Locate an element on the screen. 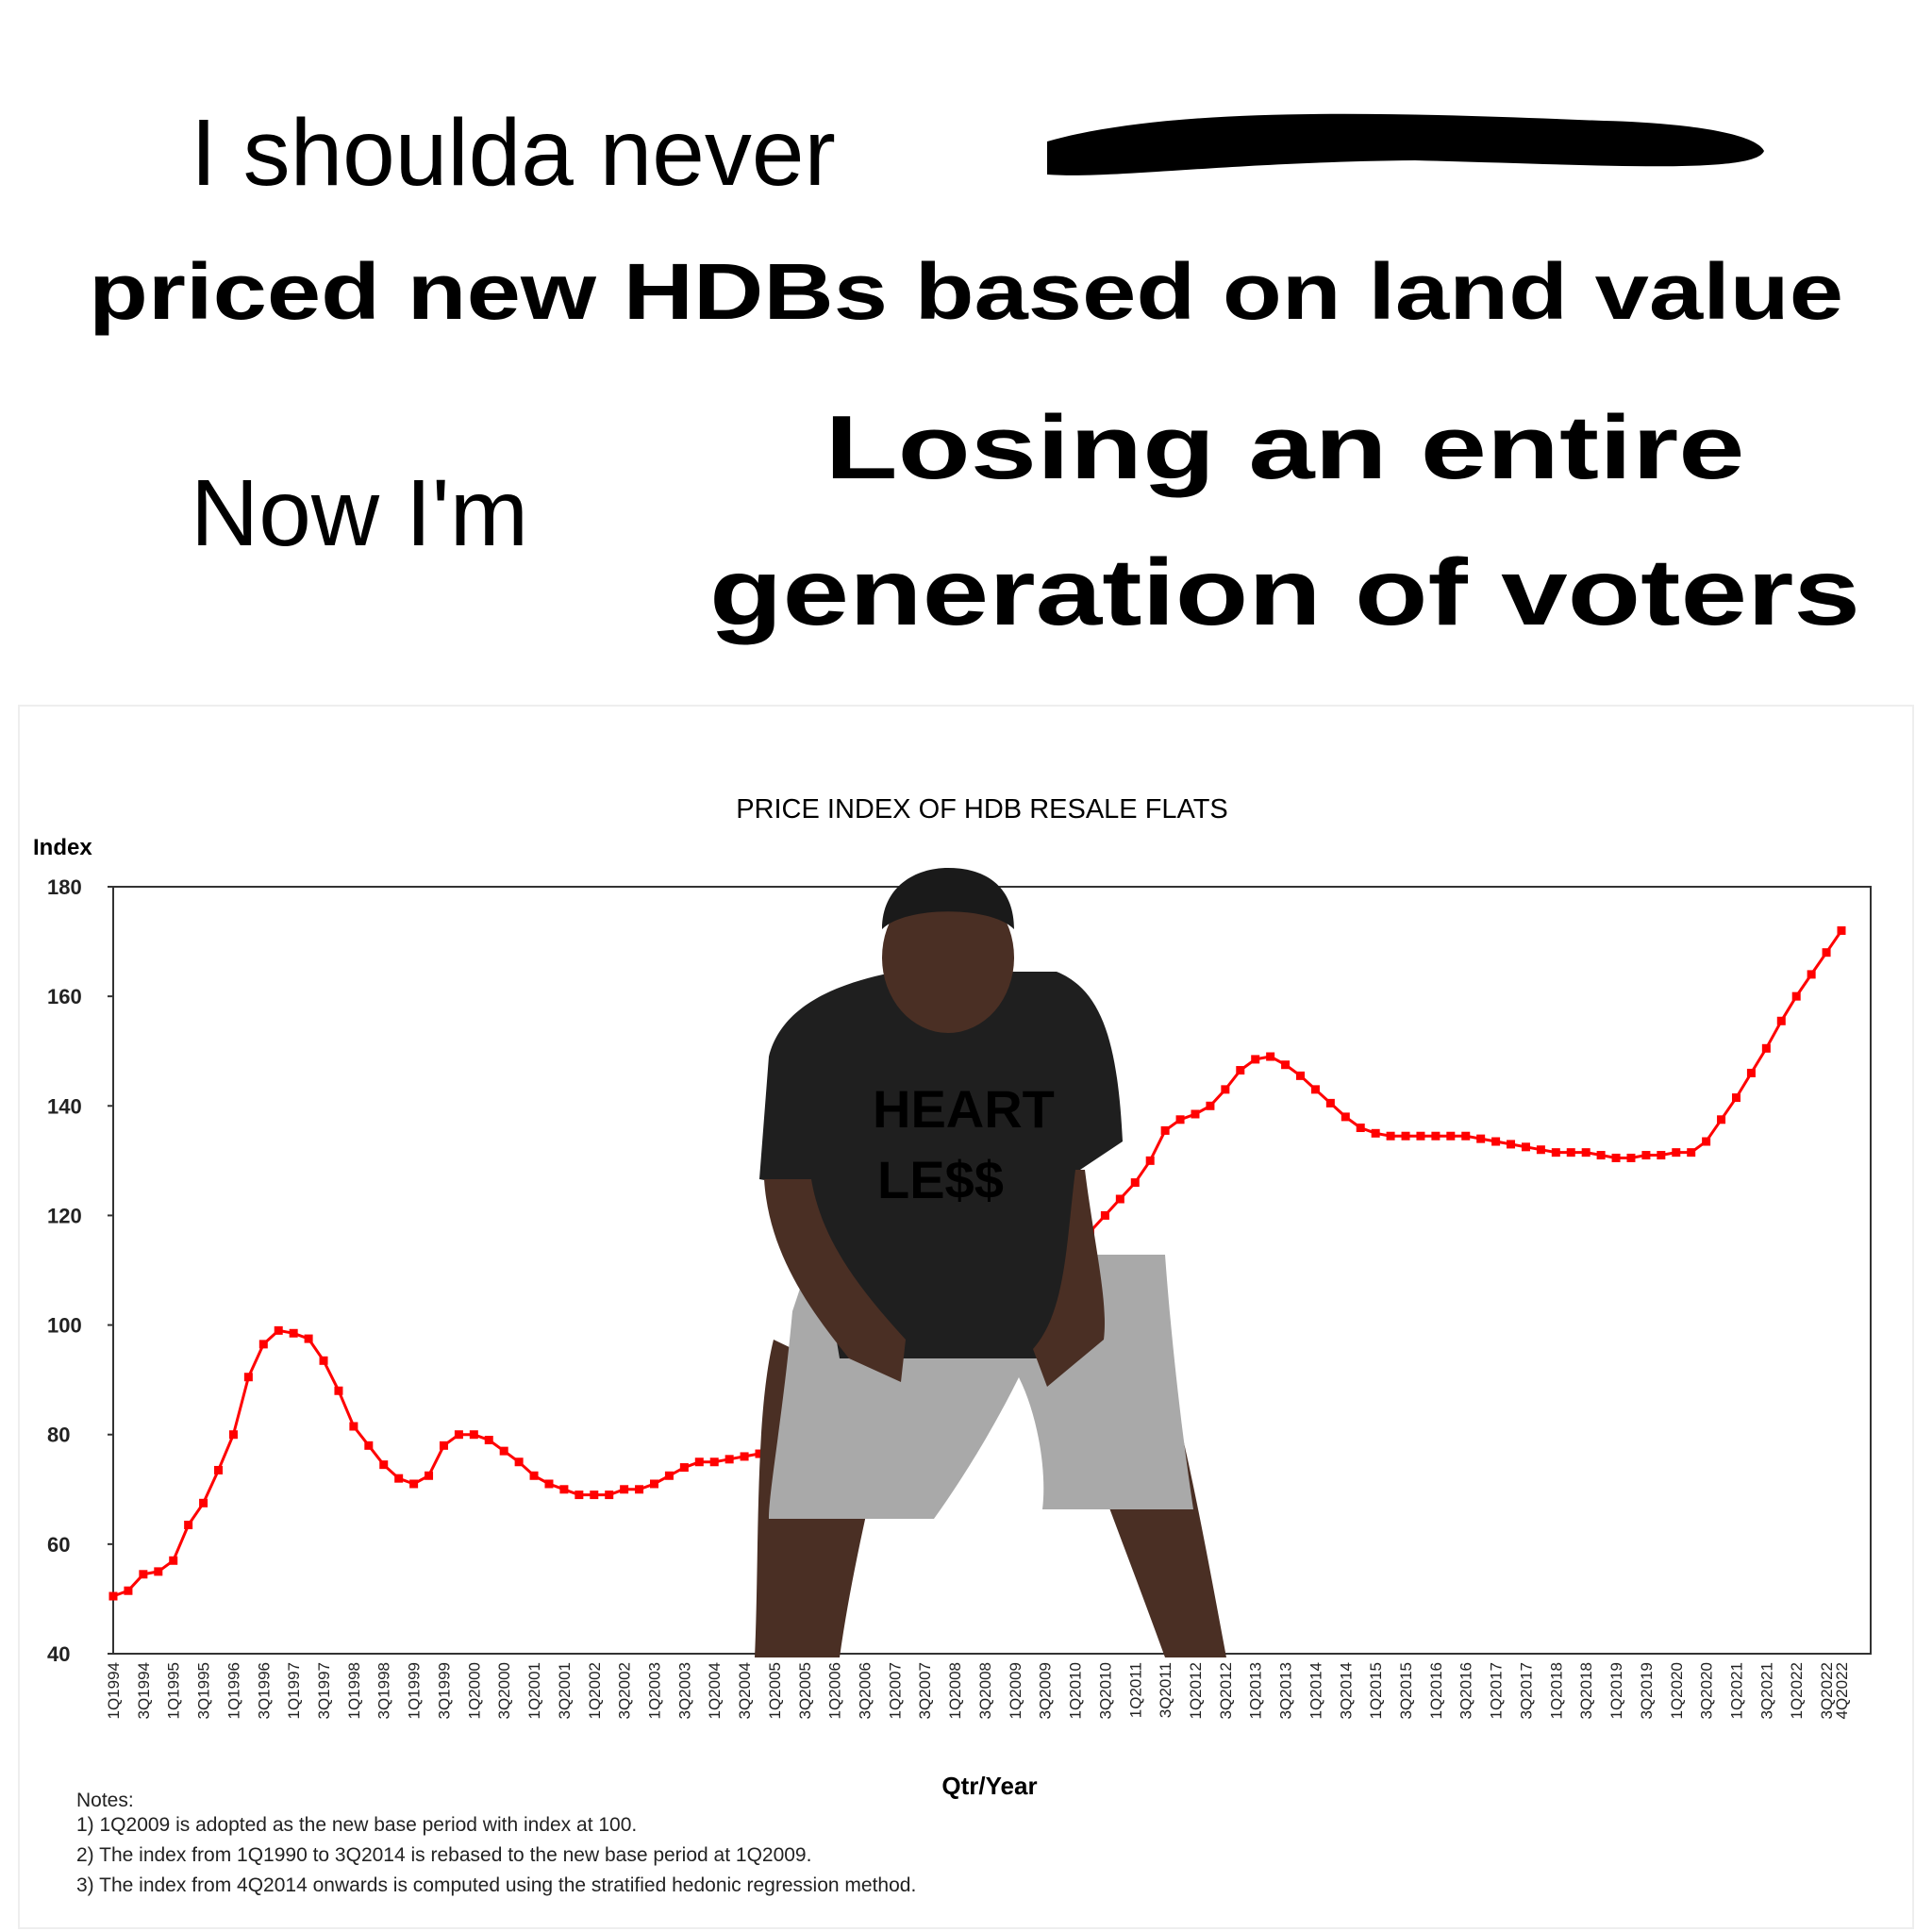  x-tick-label: 3Q2015 is located at coordinates (1406, 1691).